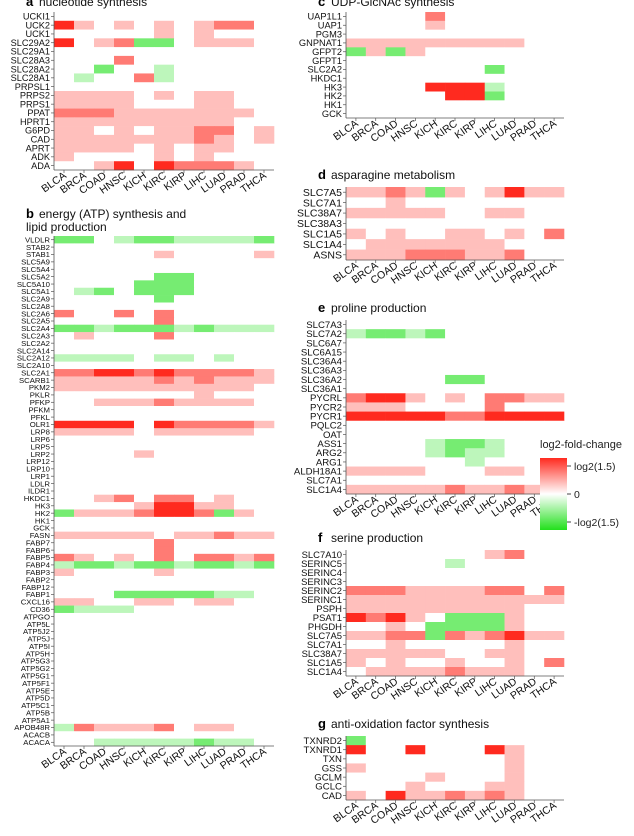 This screenshot has width=634, height=836. I want to click on row-label: SLC29A1, so click(30, 52).